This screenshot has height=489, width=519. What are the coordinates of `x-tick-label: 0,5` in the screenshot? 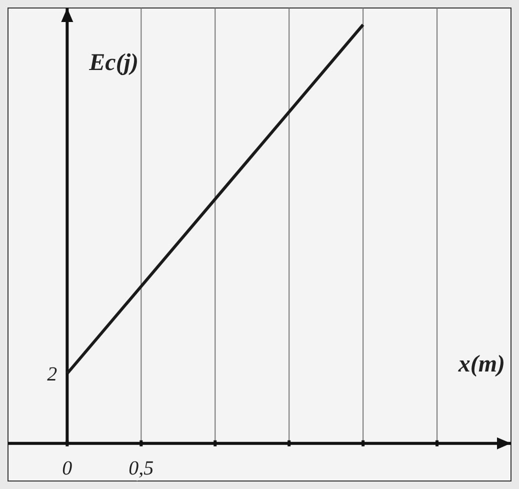 It's located at (141, 468).